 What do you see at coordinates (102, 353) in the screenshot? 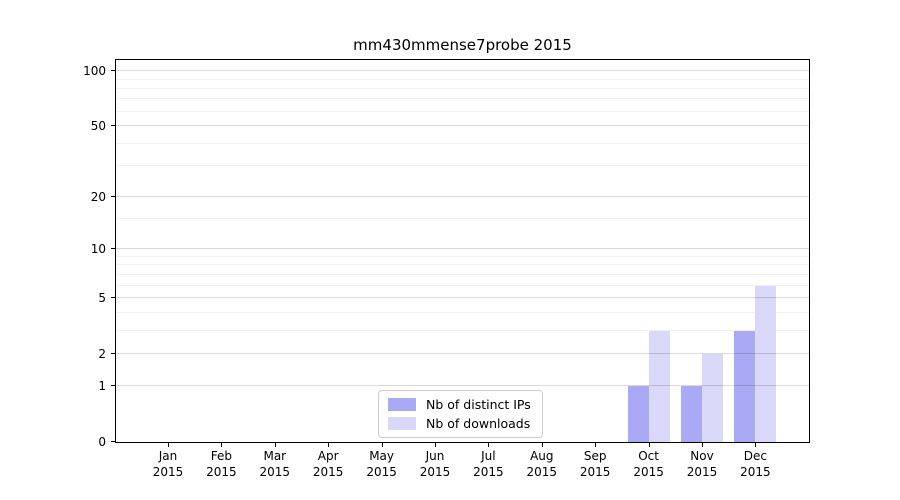
I see `y-tick-label: 2` at bounding box center [102, 353].